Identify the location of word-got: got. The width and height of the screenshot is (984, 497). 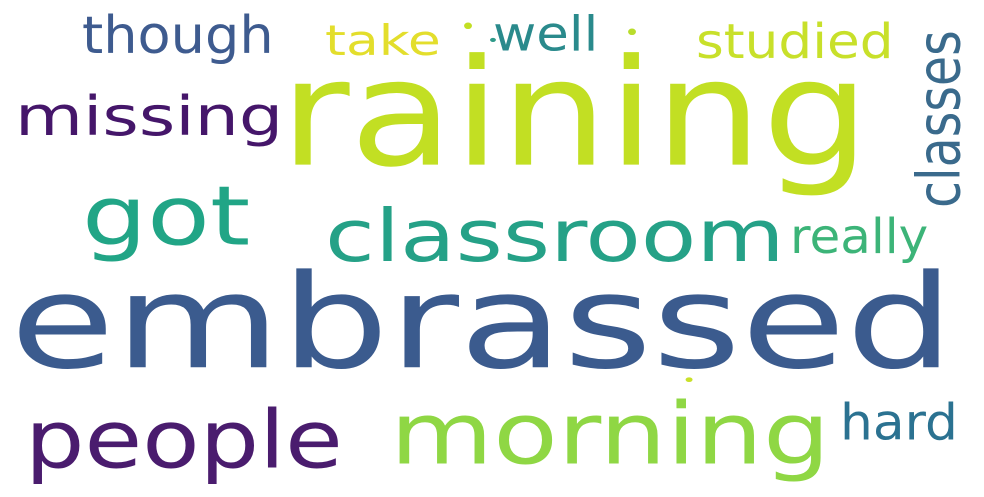
(166, 216).